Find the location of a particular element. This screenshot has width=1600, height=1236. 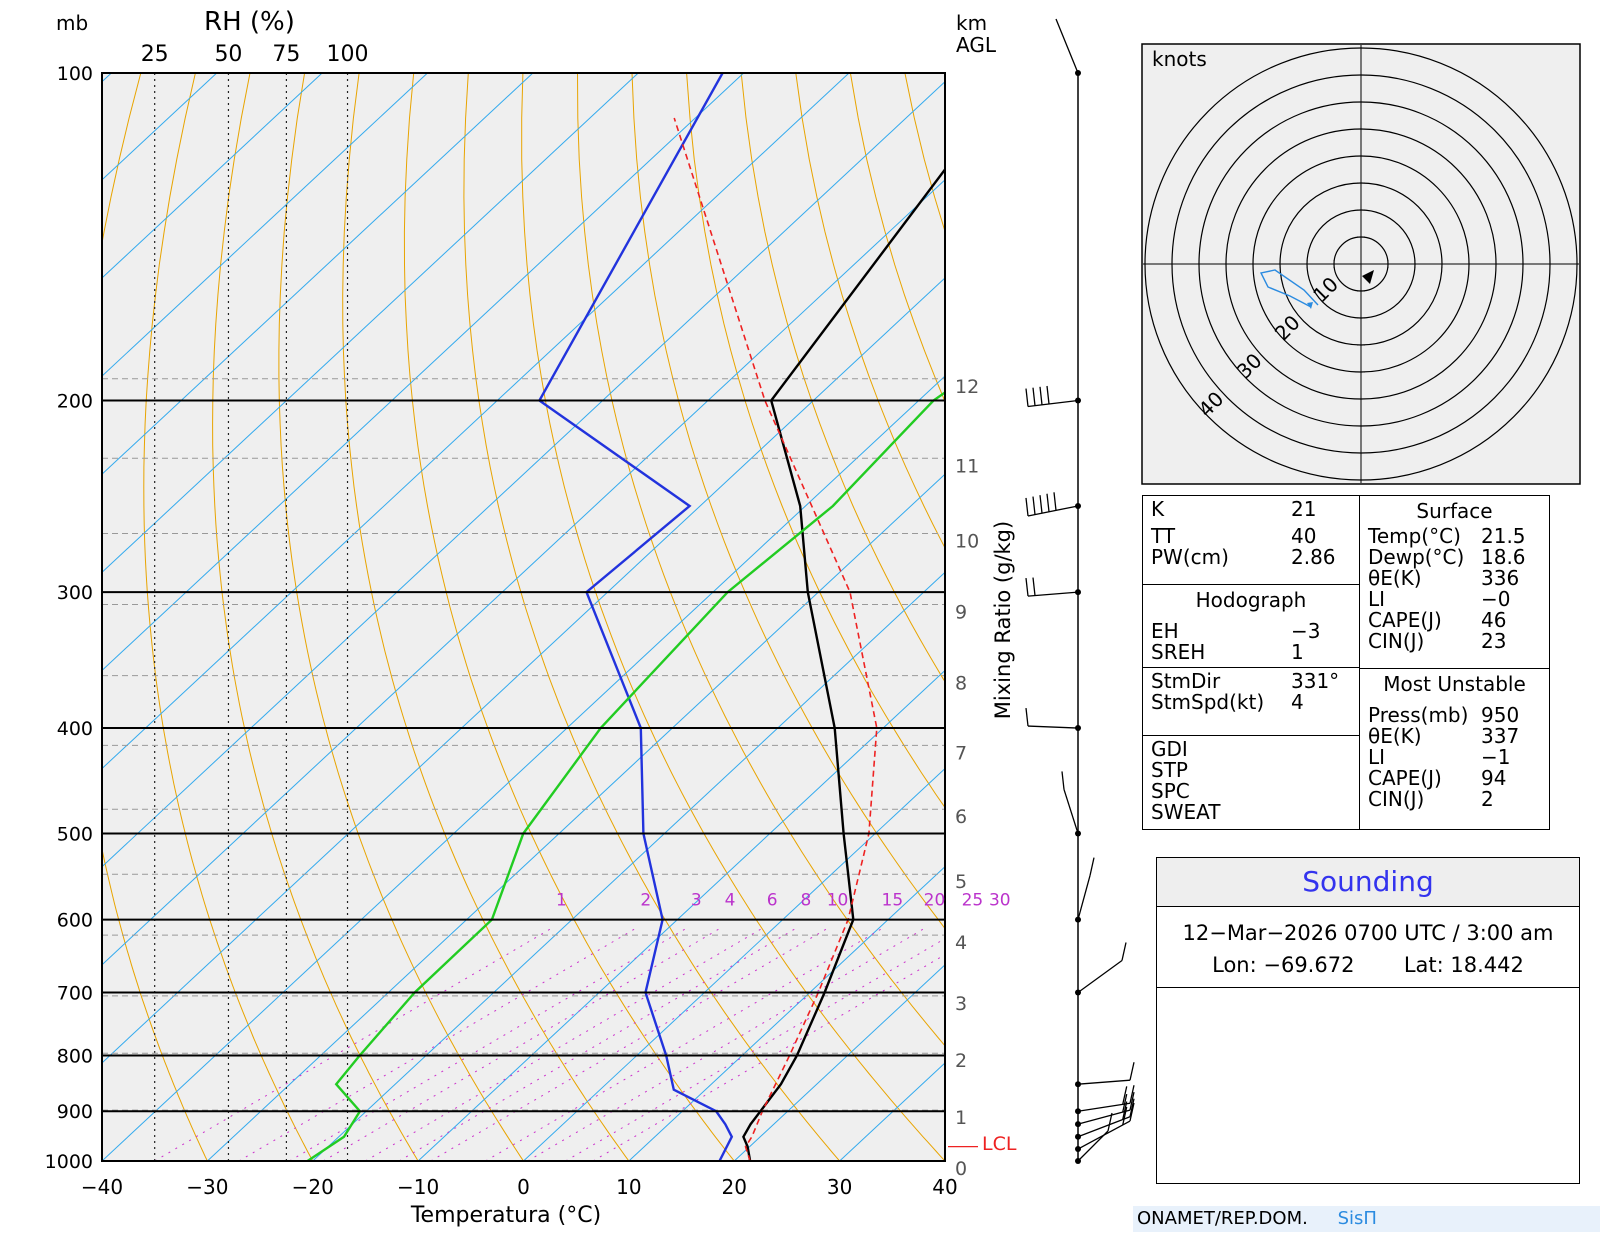

km-tick-label: 2 is located at coordinates (961, 1061).